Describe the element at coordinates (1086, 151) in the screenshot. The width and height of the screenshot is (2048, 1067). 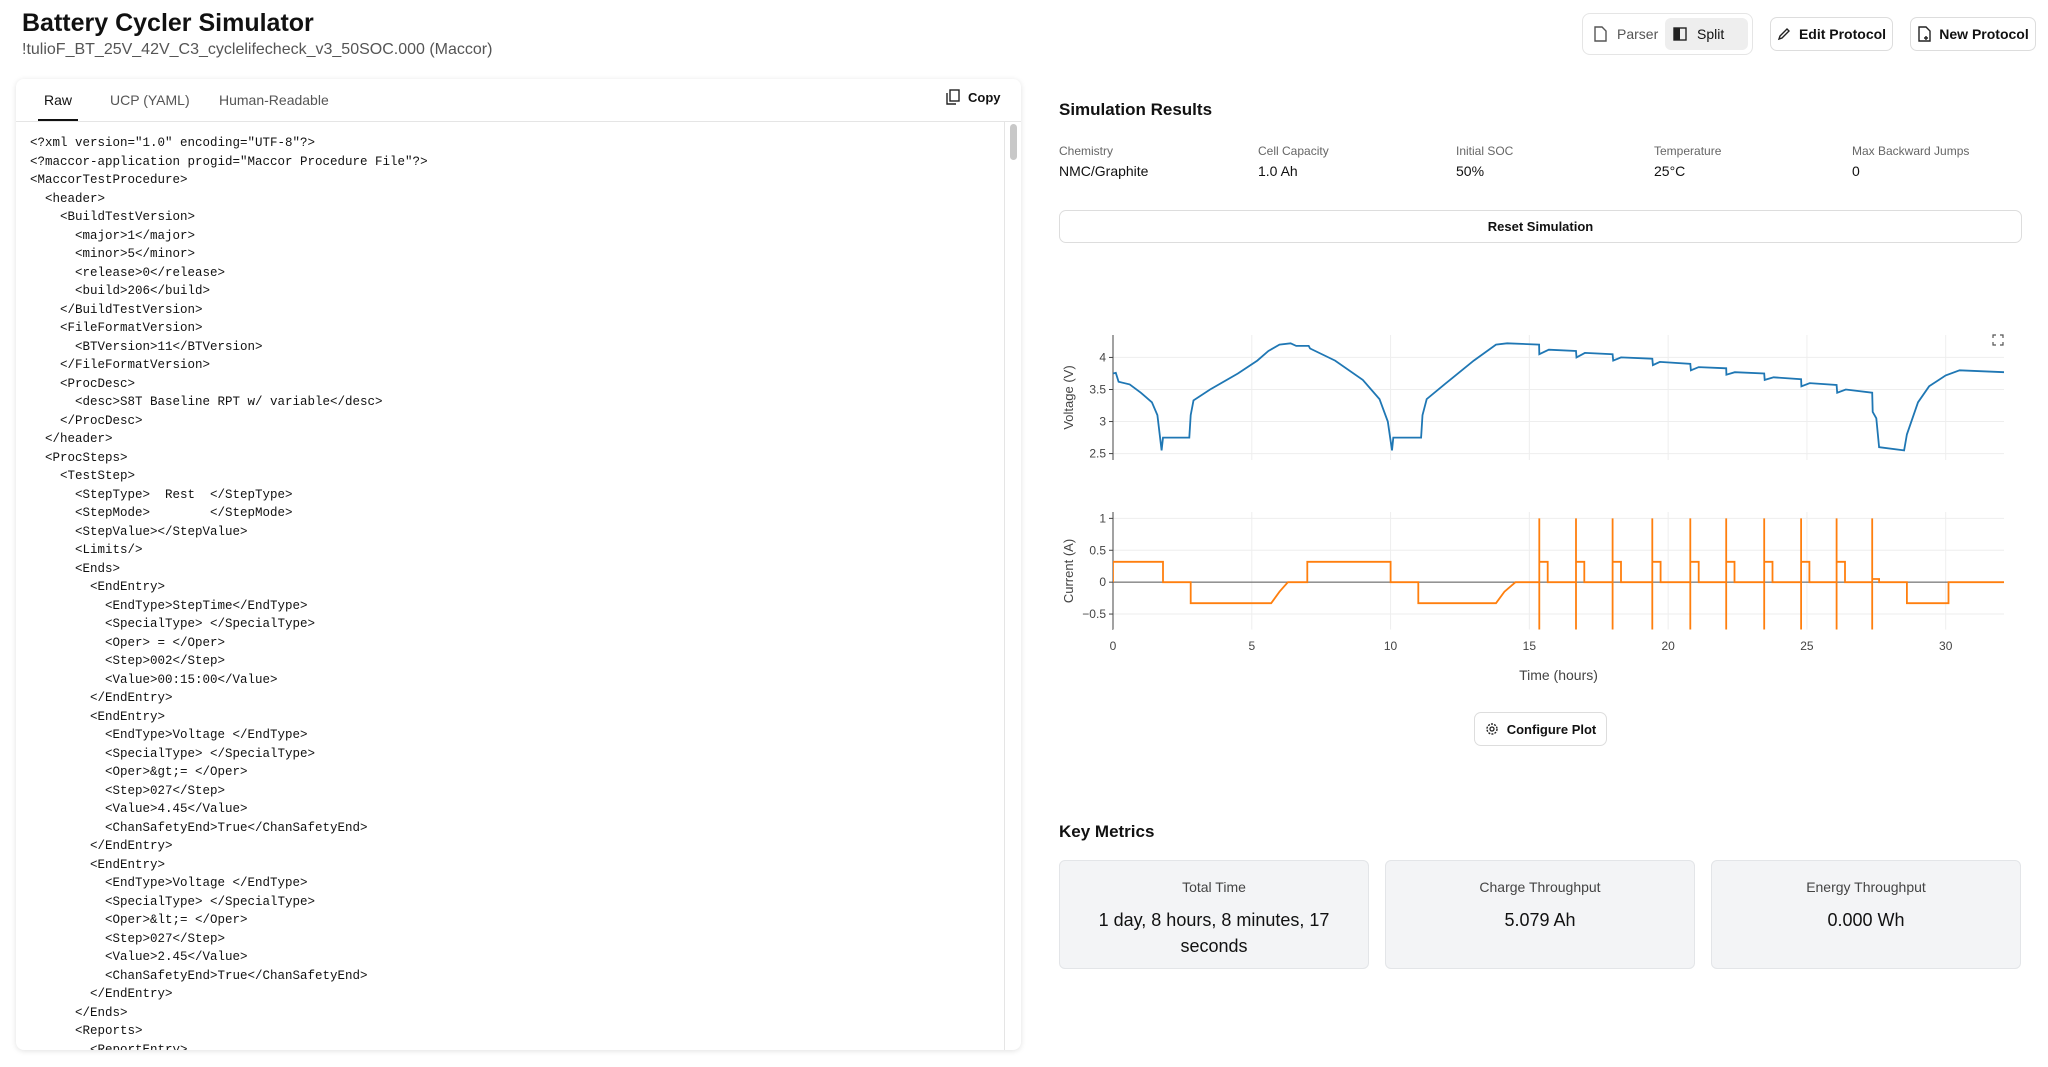
I see `param-label: Chemistry` at that location.